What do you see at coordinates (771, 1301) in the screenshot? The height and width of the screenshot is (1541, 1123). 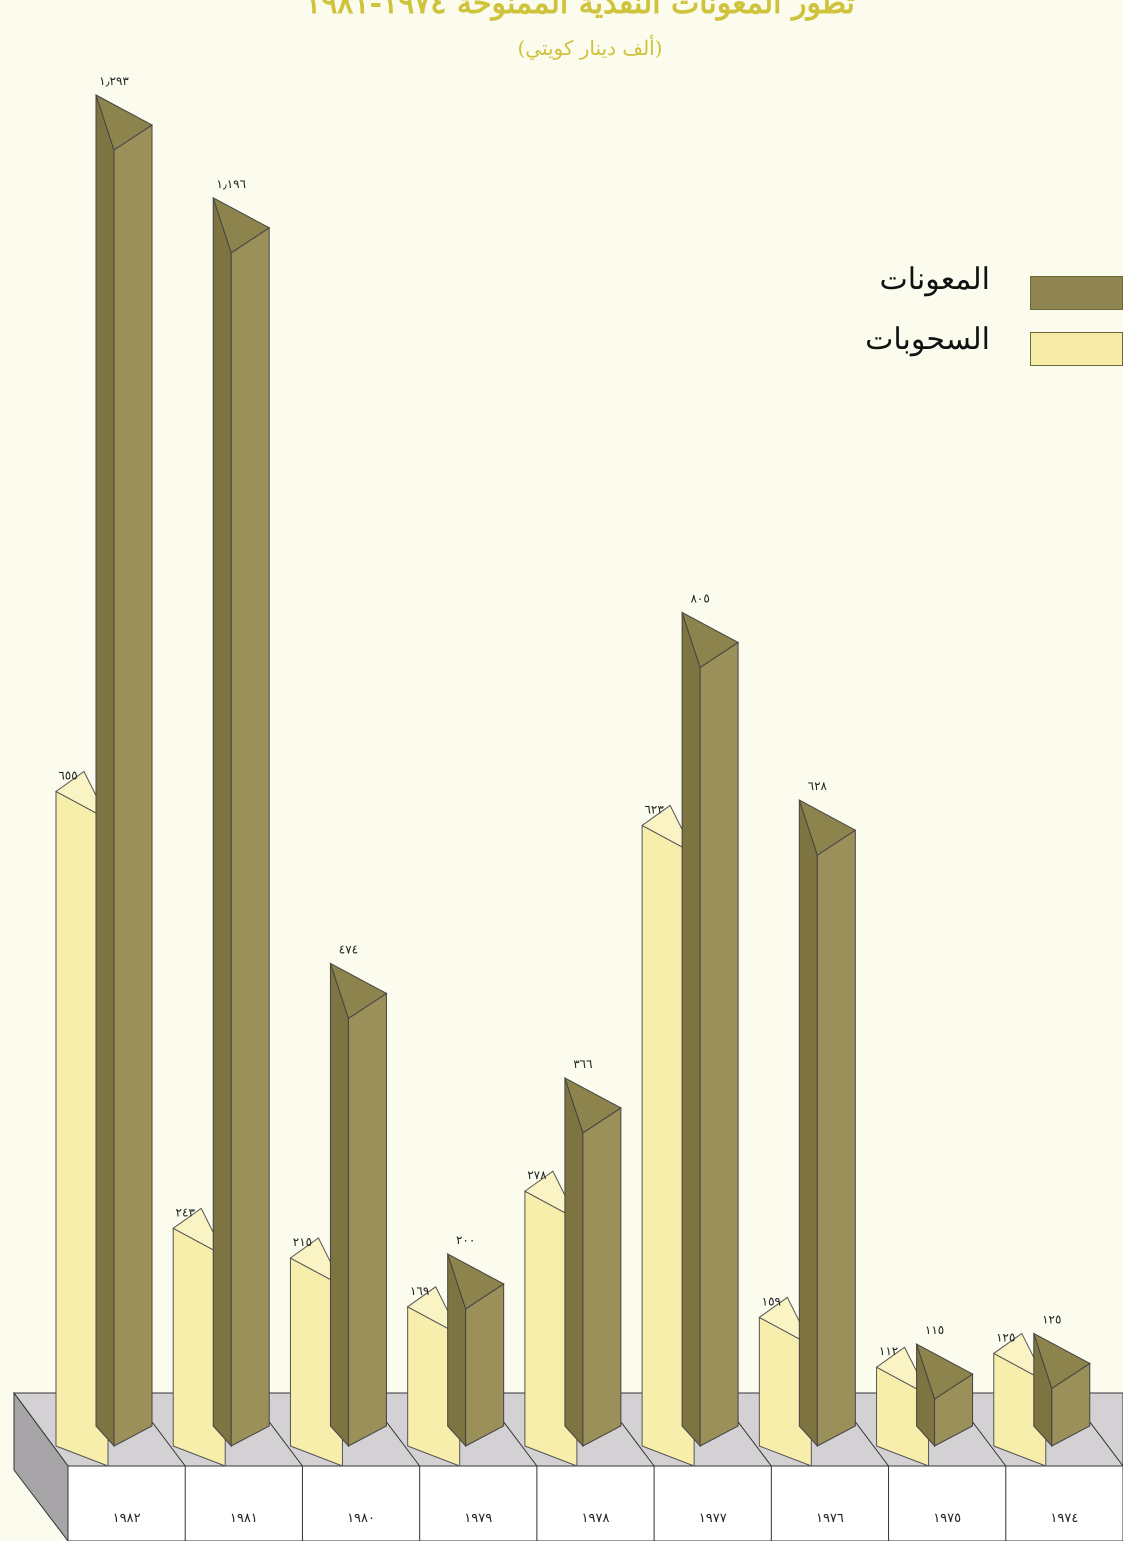 I see `data-label-withdrawals: ١٥٩` at bounding box center [771, 1301].